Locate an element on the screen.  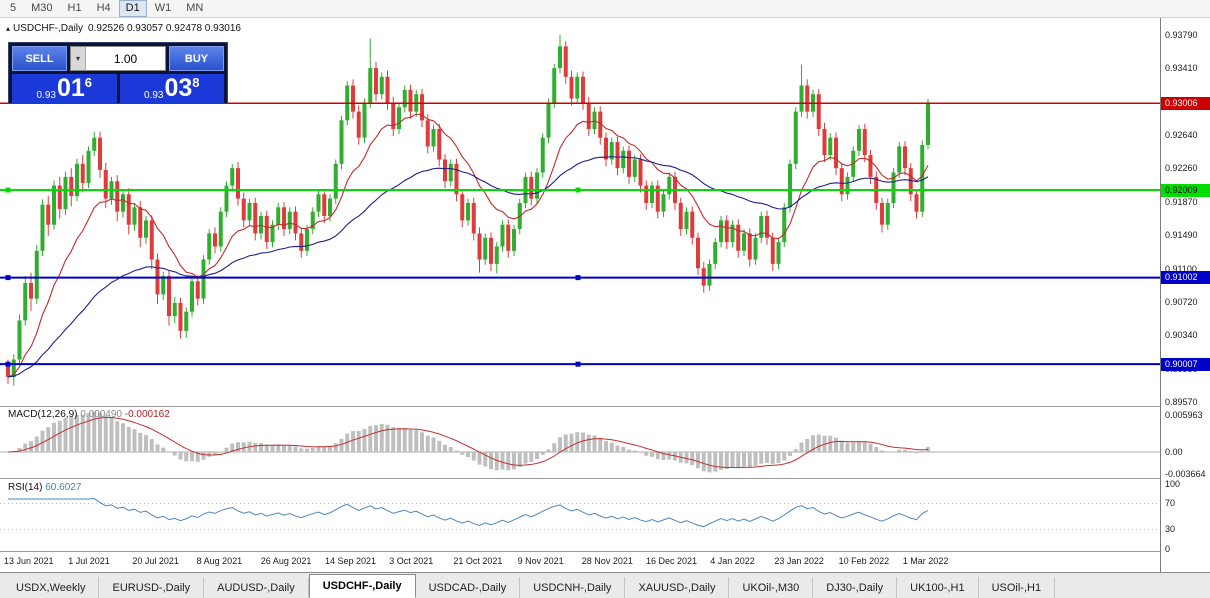
time-label: 8 Aug 2021 is located at coordinates (219, 561).